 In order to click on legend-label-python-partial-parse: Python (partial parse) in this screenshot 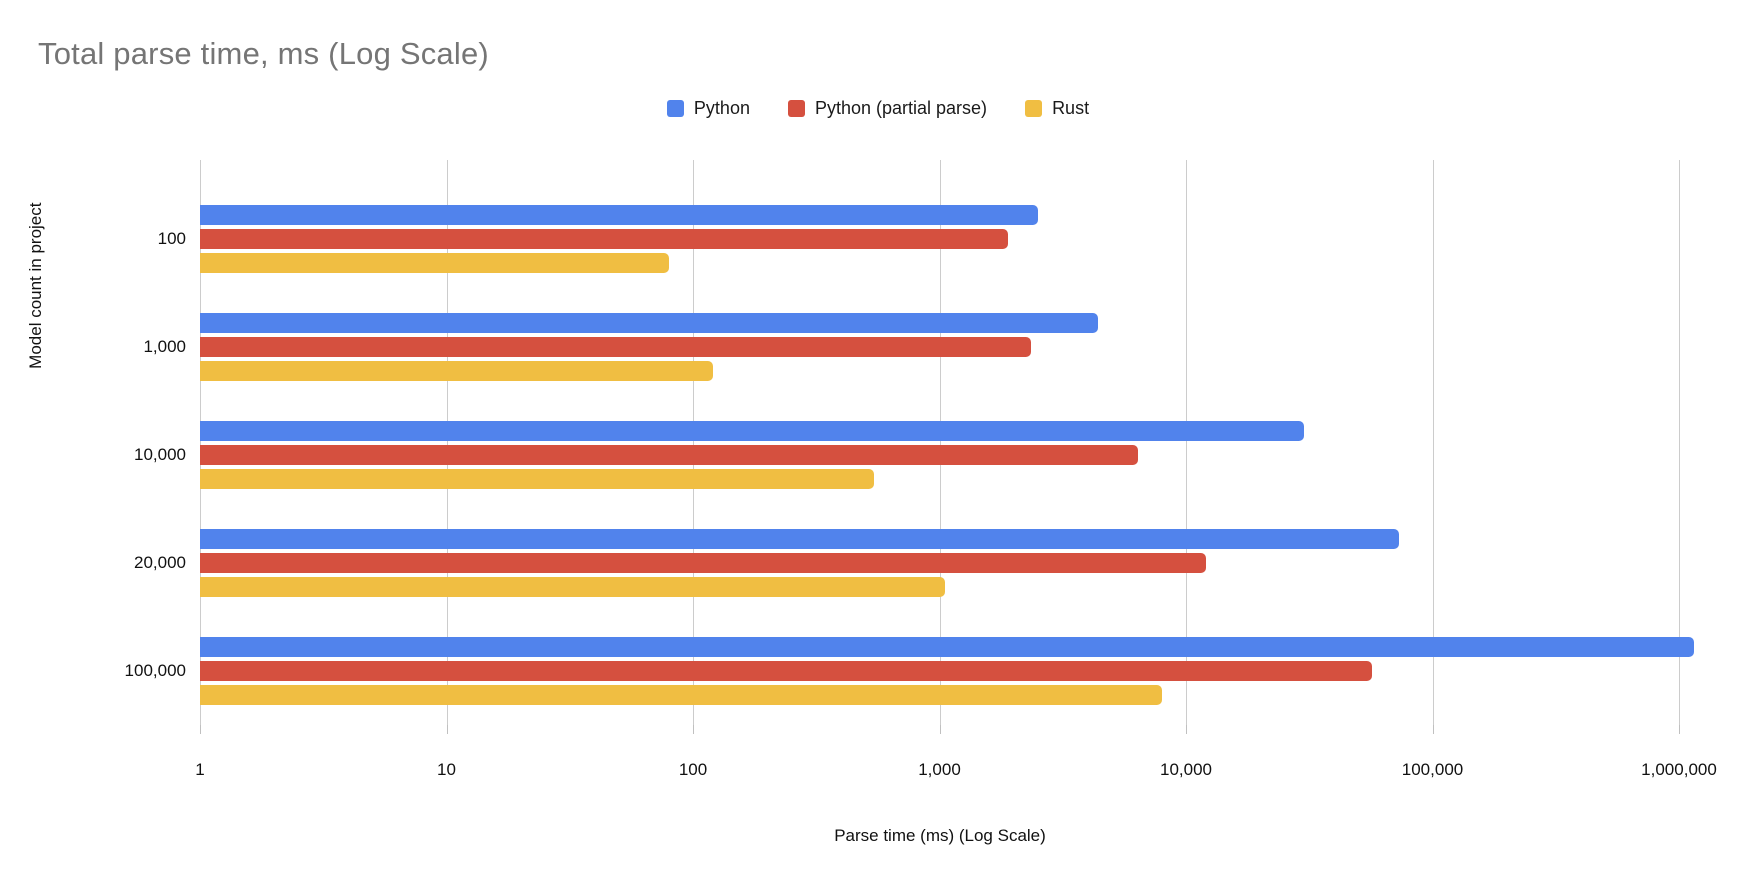, I will do `click(901, 108)`.